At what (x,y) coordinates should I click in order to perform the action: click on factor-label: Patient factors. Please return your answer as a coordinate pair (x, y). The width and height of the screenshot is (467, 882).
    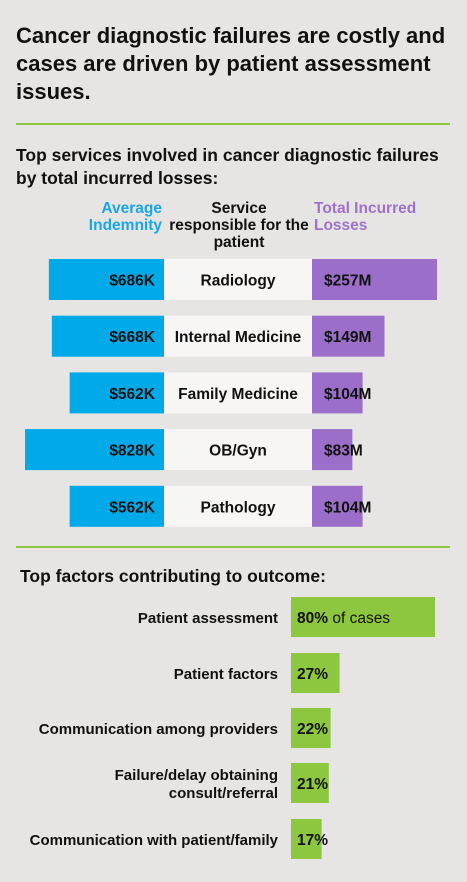
    Looking at the image, I should click on (226, 674).